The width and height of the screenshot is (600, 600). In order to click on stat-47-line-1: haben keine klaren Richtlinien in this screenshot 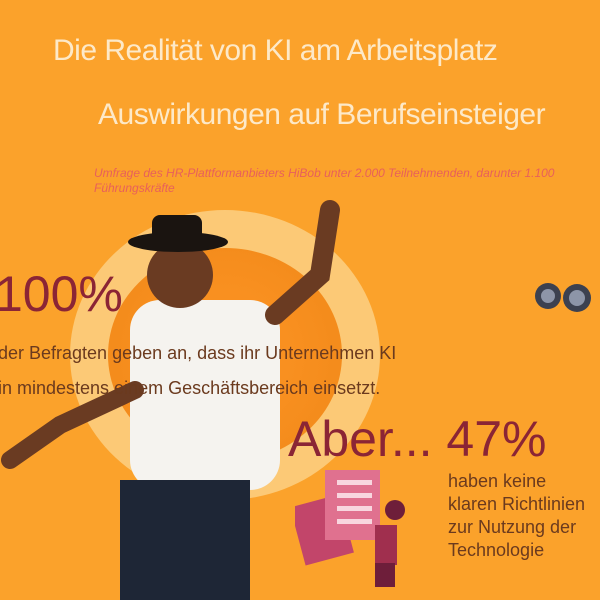, I will do `click(517, 492)`.